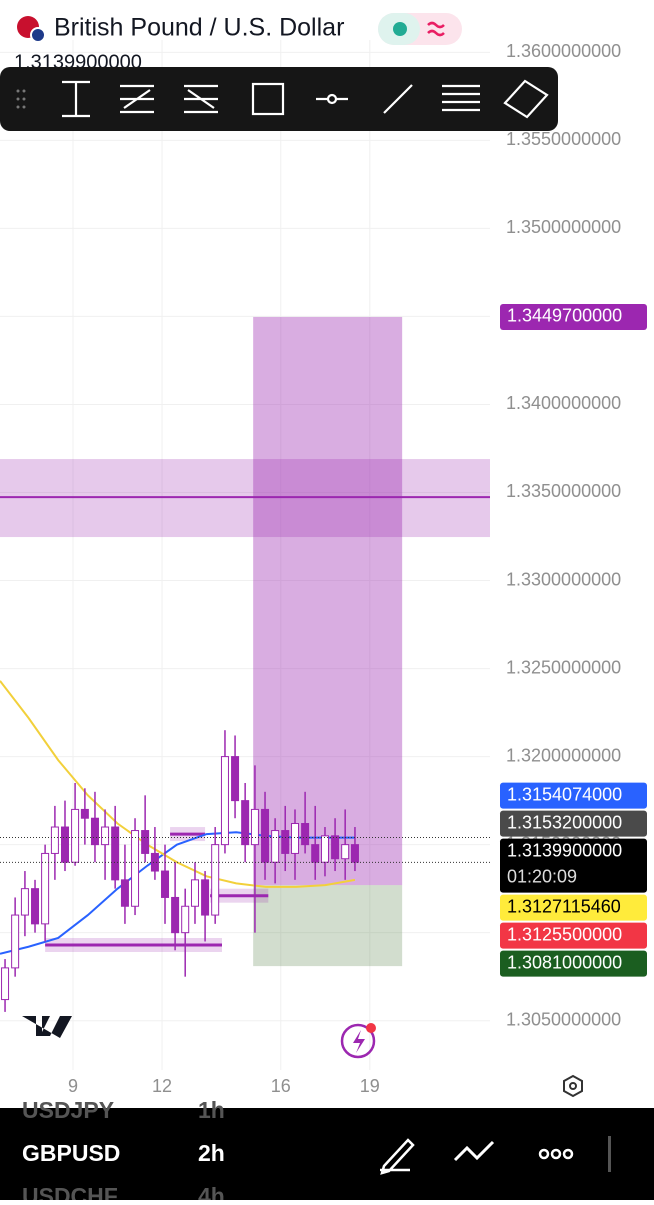 This screenshot has height=1205, width=654. I want to click on price-label: 1.3153200000, so click(564, 822).